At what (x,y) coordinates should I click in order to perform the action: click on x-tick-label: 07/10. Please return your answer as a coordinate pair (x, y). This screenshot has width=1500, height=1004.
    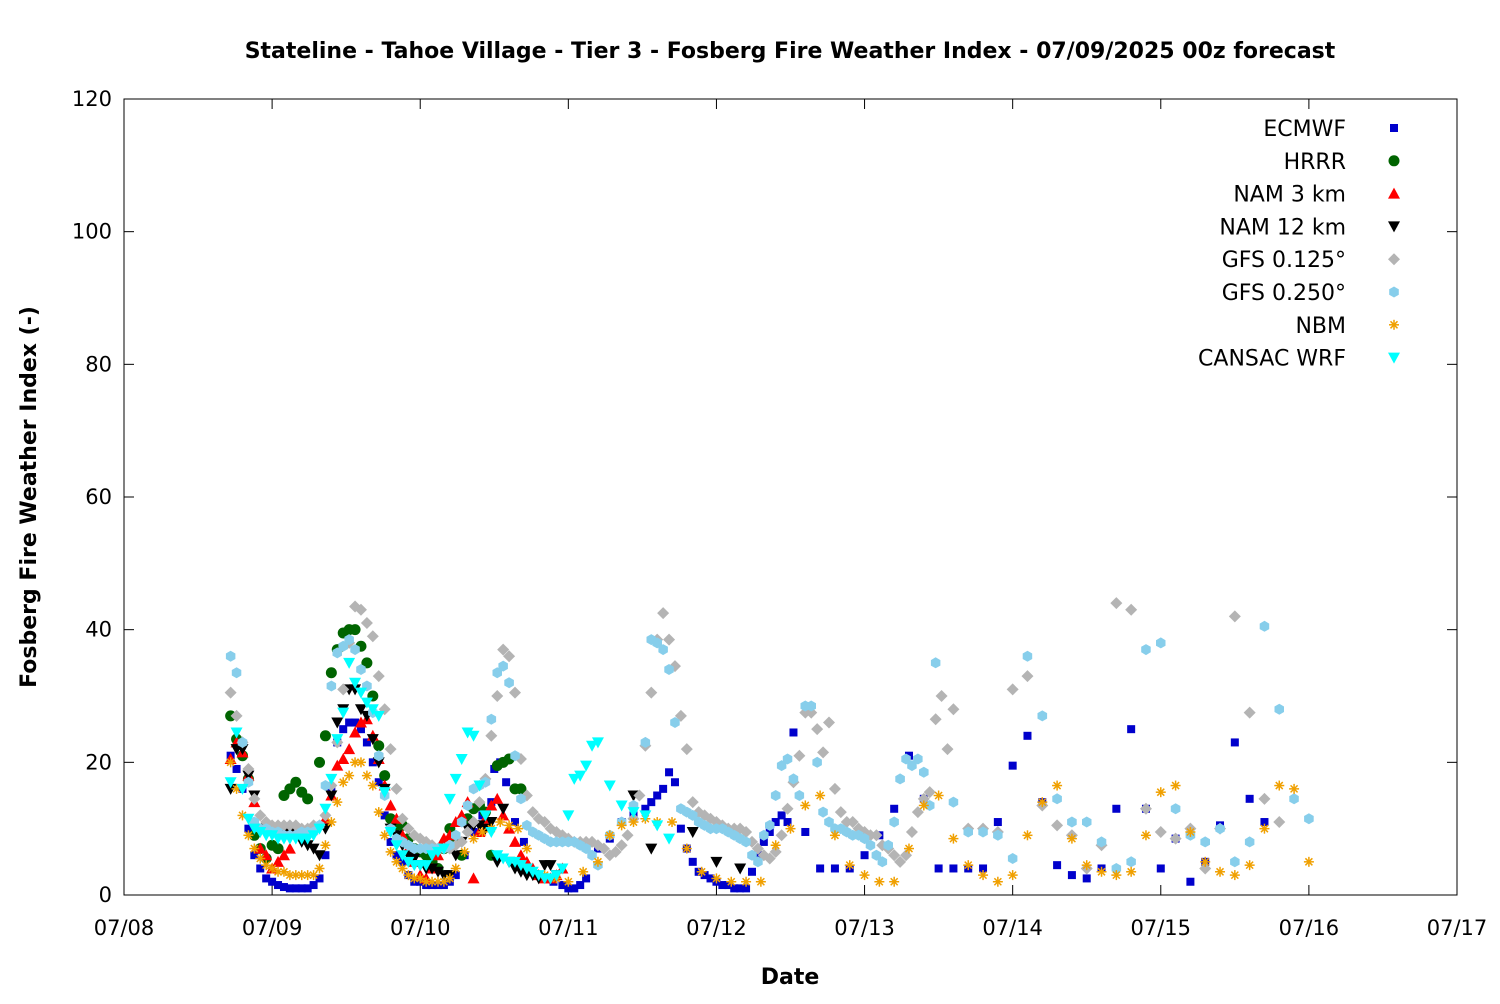
    Looking at the image, I should click on (420, 928).